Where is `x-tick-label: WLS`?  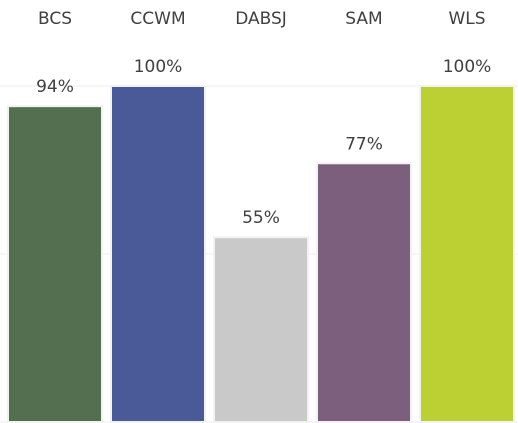 x-tick-label: WLS is located at coordinates (466, 19).